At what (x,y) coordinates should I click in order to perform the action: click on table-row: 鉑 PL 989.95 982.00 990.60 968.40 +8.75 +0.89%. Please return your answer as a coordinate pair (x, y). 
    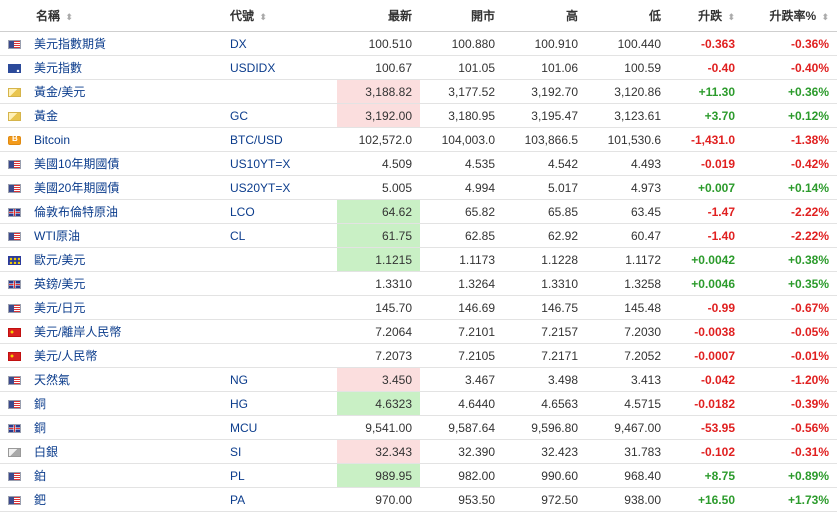
    Looking at the image, I should click on (418, 475).